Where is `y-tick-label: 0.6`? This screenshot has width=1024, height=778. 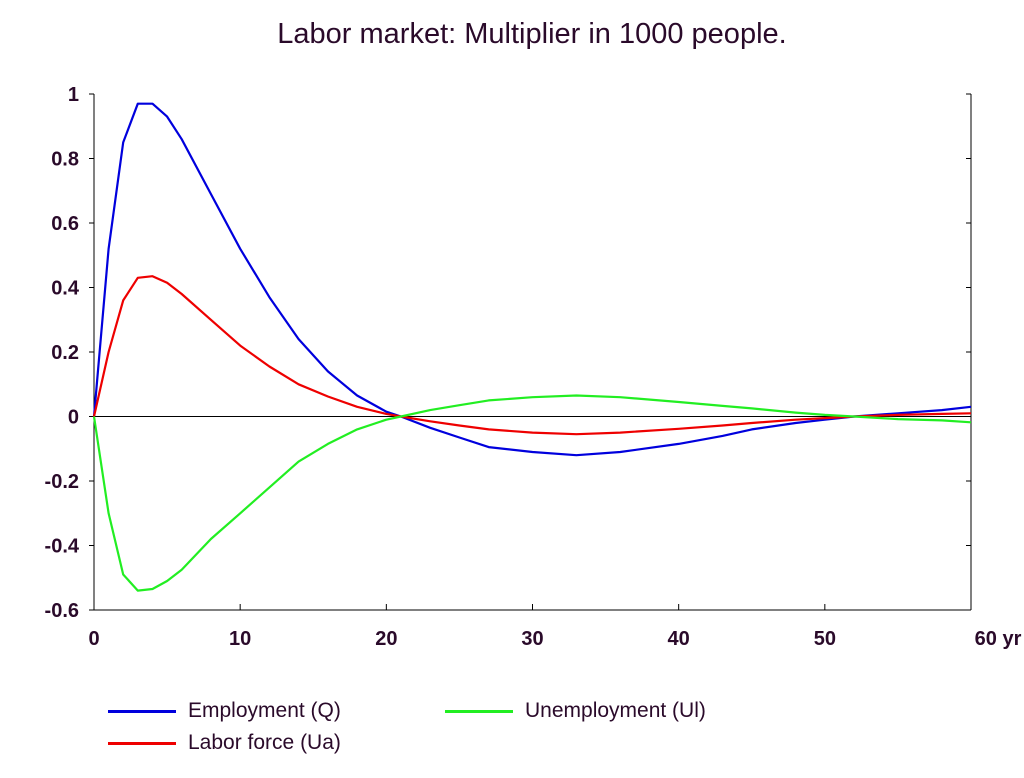 y-tick-label: 0.6 is located at coordinates (65, 224).